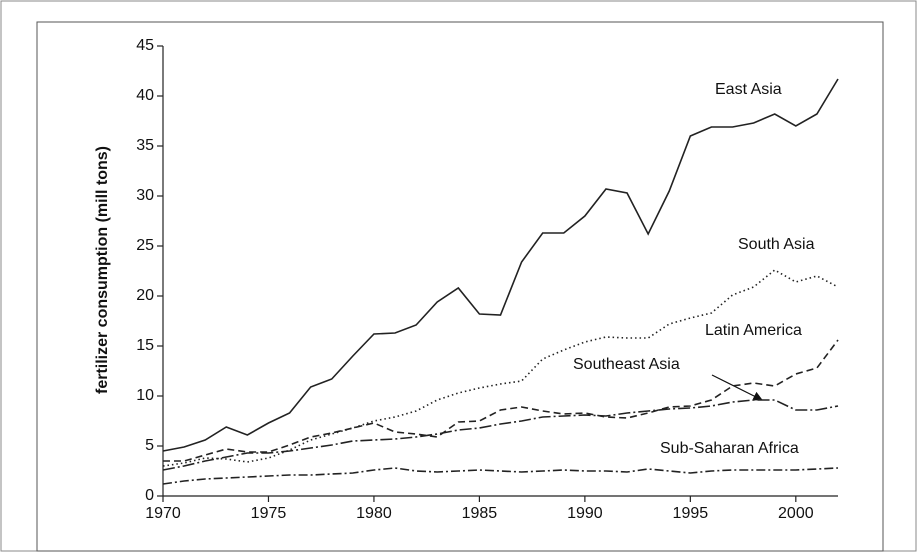  I want to click on y-tick-label: 25, so click(145, 245).